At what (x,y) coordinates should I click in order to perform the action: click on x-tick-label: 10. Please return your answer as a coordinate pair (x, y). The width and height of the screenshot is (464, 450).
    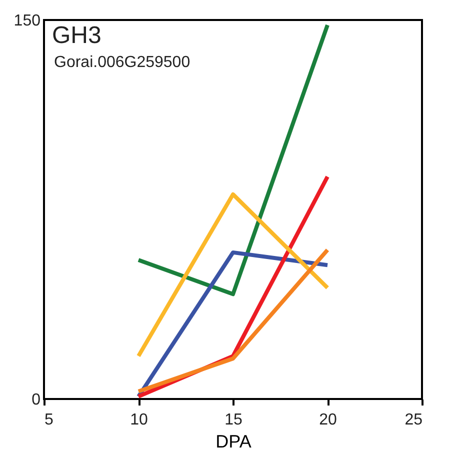
    Looking at the image, I should click on (139, 420).